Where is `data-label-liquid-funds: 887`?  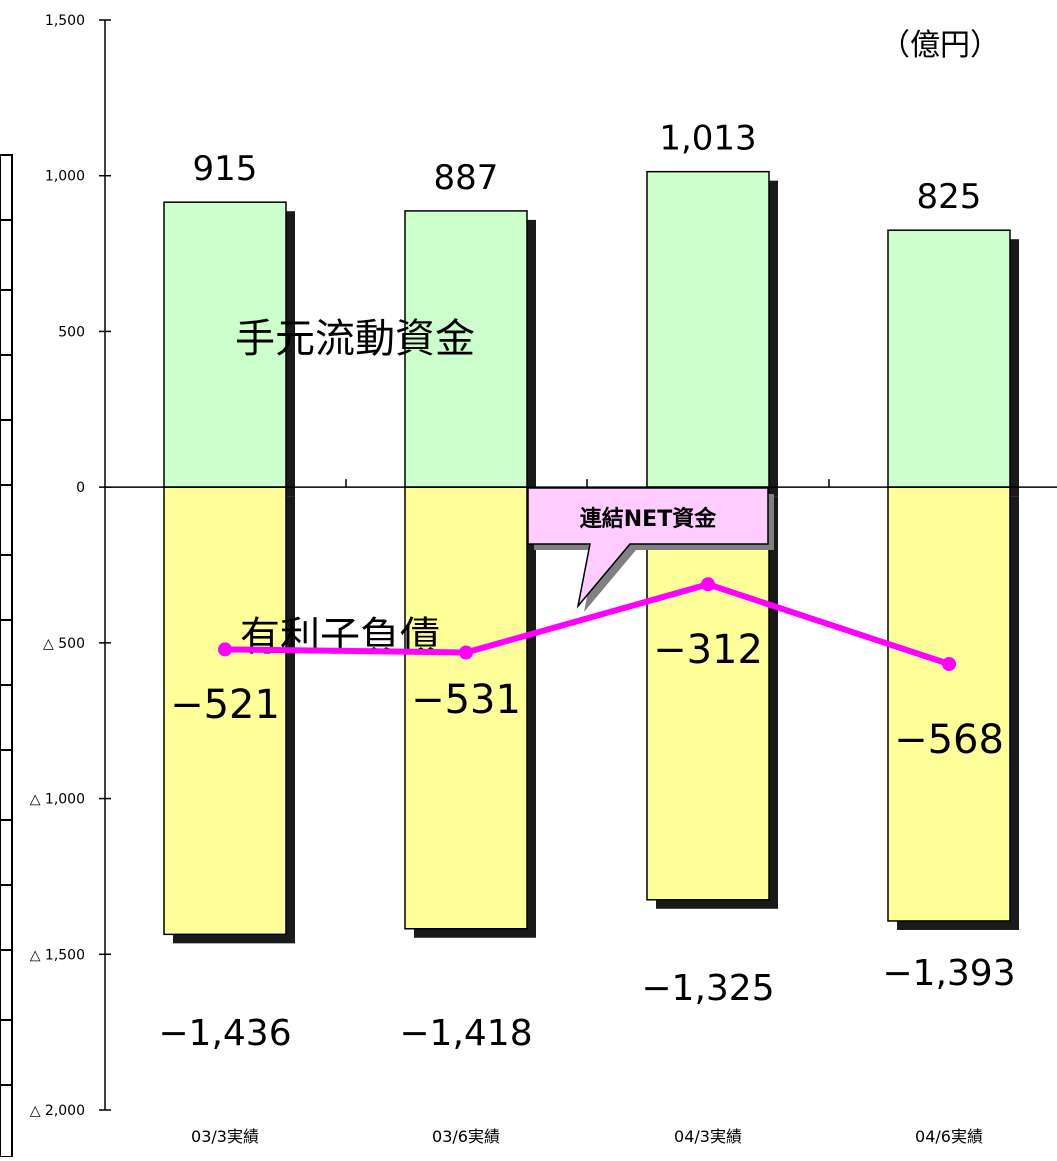
data-label-liquid-funds: 887 is located at coordinates (466, 178).